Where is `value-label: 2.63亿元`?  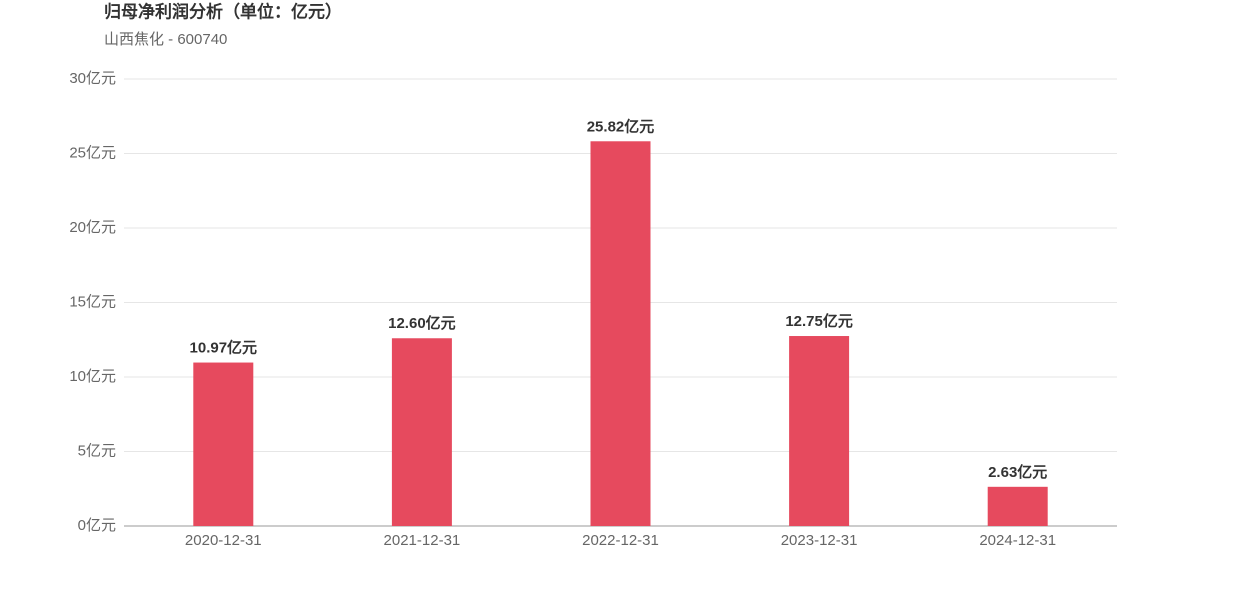 value-label: 2.63亿元 is located at coordinates (1017, 472).